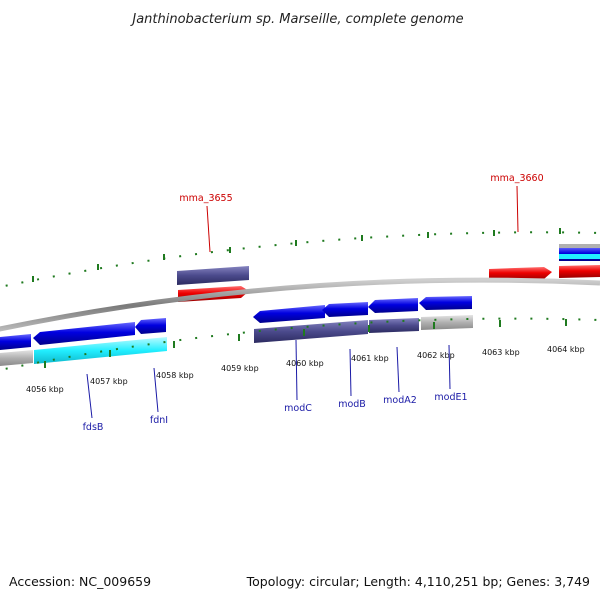 This screenshot has height=600, width=600. What do you see at coordinates (80, 581) in the screenshot?
I see `accession-text: Accession: NC_009659` at bounding box center [80, 581].